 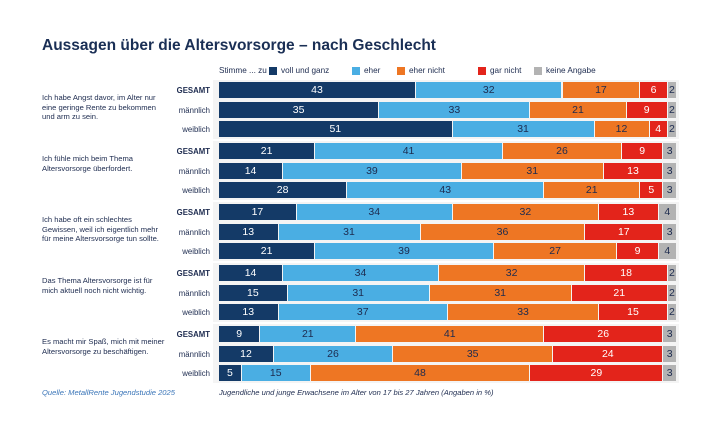 I want to click on bar-segment: 41, so click(x=450, y=334).